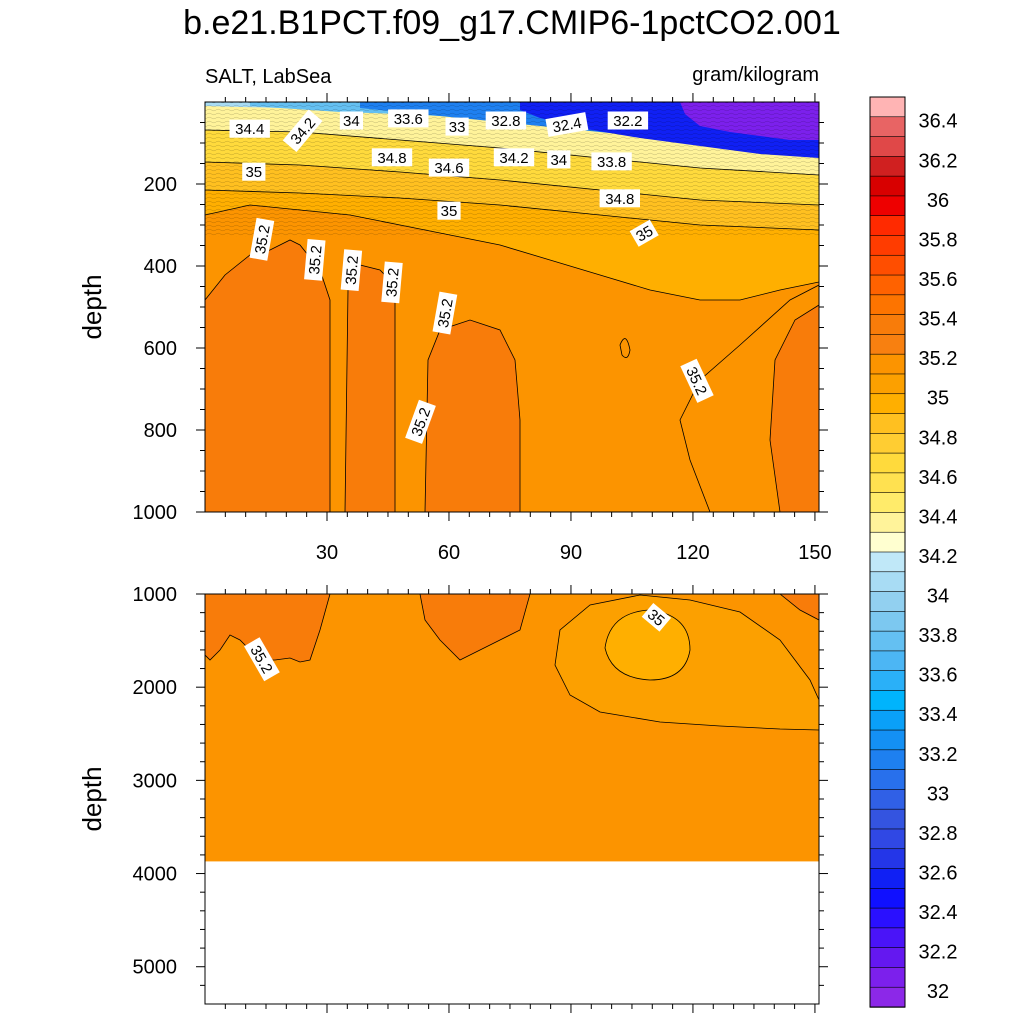 Image resolution: width=1024 pixels, height=1024 pixels. Describe the element at coordinates (938, 320) in the screenshot. I see `colorbar-tick-label: 35.4` at that location.